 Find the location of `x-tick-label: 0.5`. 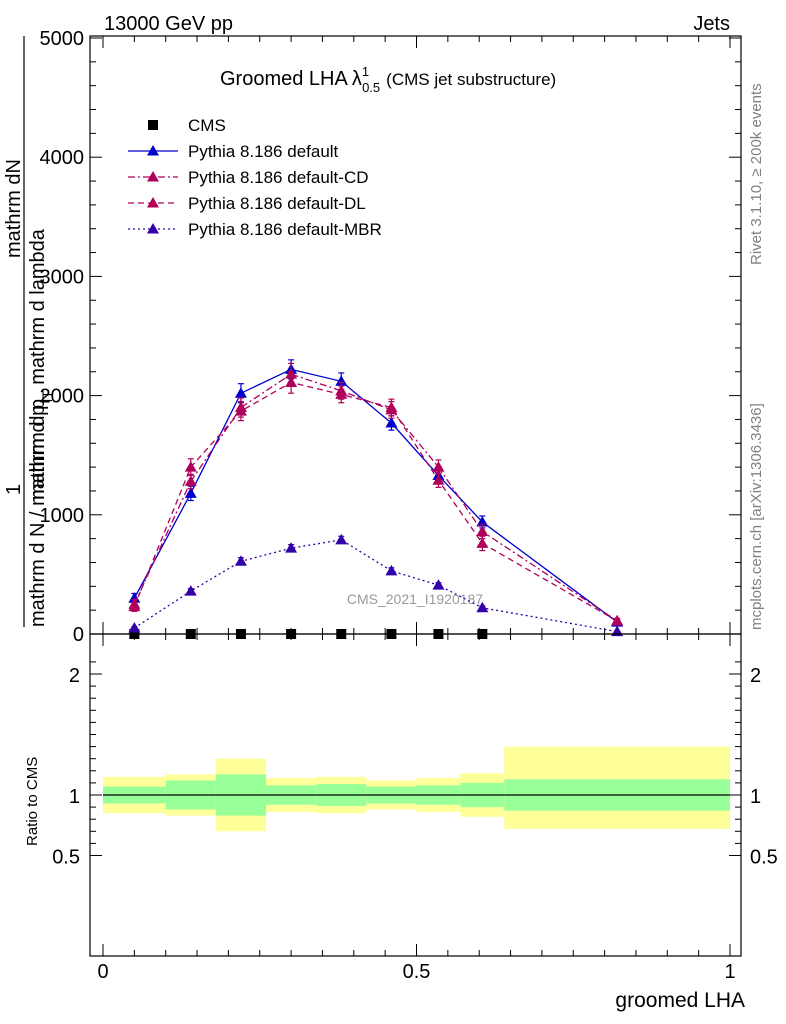

x-tick-label: 0.5 is located at coordinates (417, 972).